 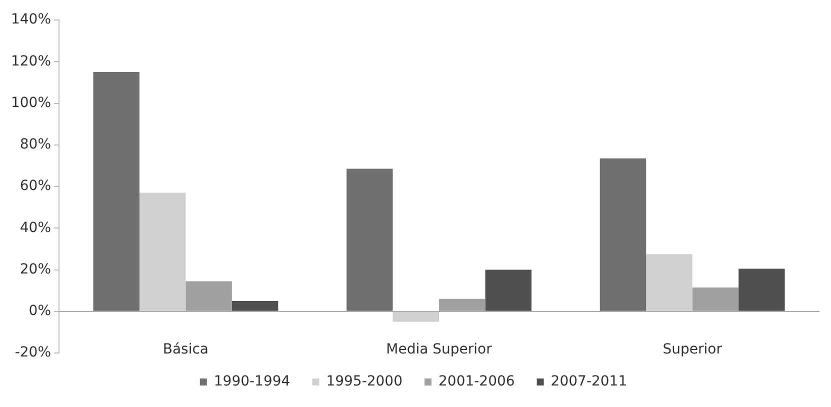 I want to click on y-tick-label: 20%, so click(x=36, y=269).